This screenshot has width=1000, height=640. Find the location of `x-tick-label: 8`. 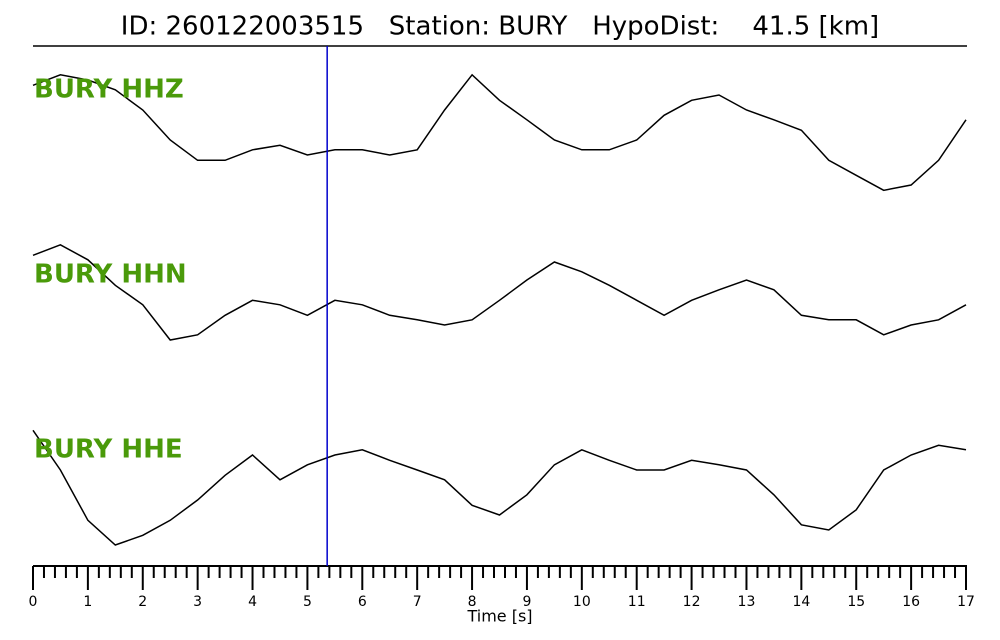

x-tick-label: 8 is located at coordinates (472, 602).